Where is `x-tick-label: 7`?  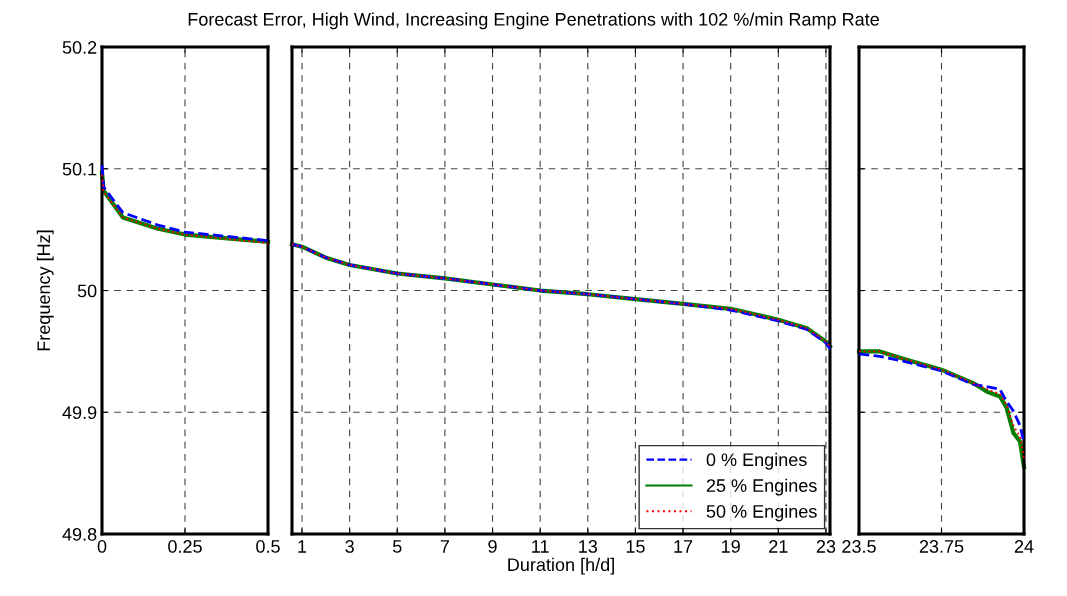
x-tick-label: 7 is located at coordinates (445, 546).